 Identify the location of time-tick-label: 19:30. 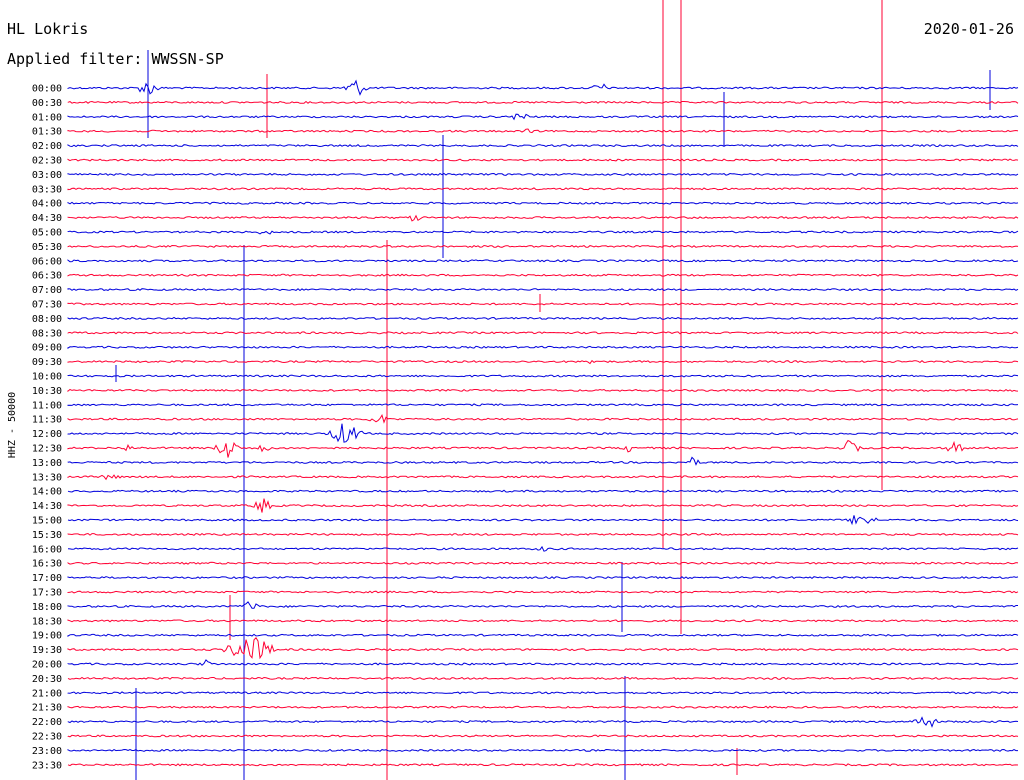
(47, 650).